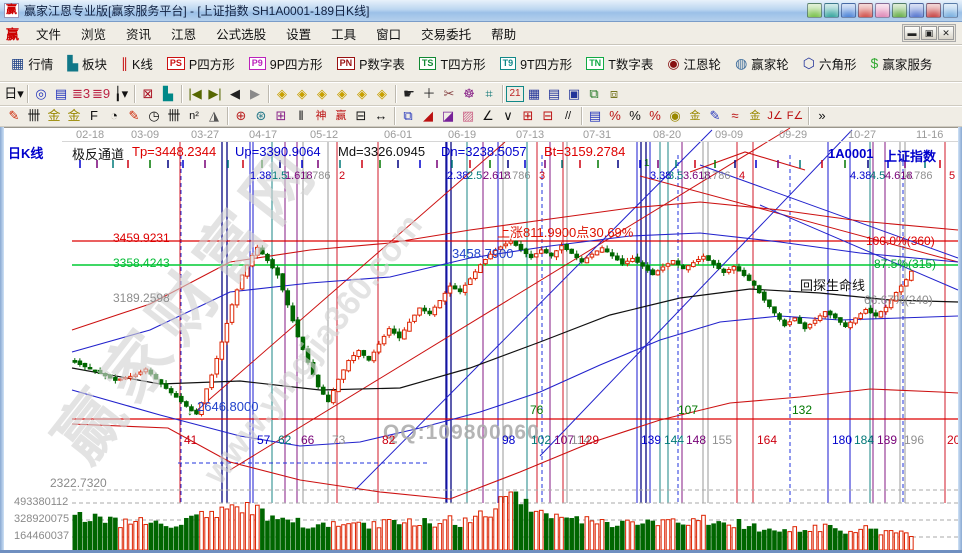 This screenshot has height=553, width=962. What do you see at coordinates (214, 115) in the screenshot?
I see `angle-ruler-icon: ◮` at bounding box center [214, 115].